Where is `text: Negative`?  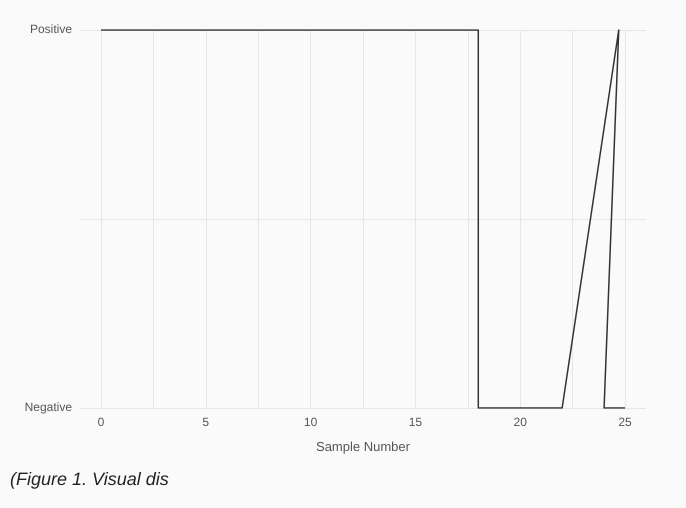
text: Negative is located at coordinates (48, 407).